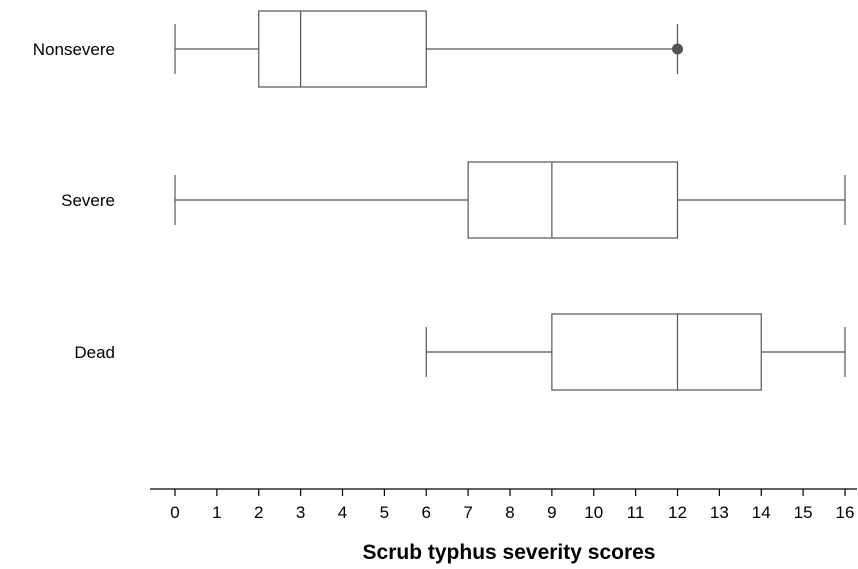 The height and width of the screenshot is (569, 858). What do you see at coordinates (551, 512) in the screenshot?
I see `x-tick-label: 9` at bounding box center [551, 512].